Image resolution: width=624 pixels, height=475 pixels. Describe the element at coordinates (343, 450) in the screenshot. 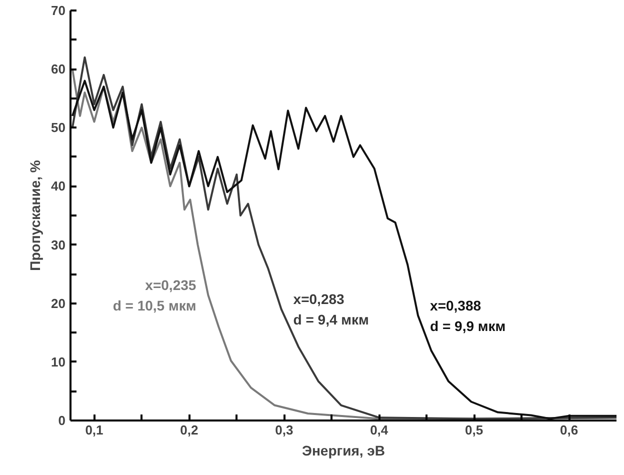

I see `x-axis-title: Энергия, эВ` at that location.